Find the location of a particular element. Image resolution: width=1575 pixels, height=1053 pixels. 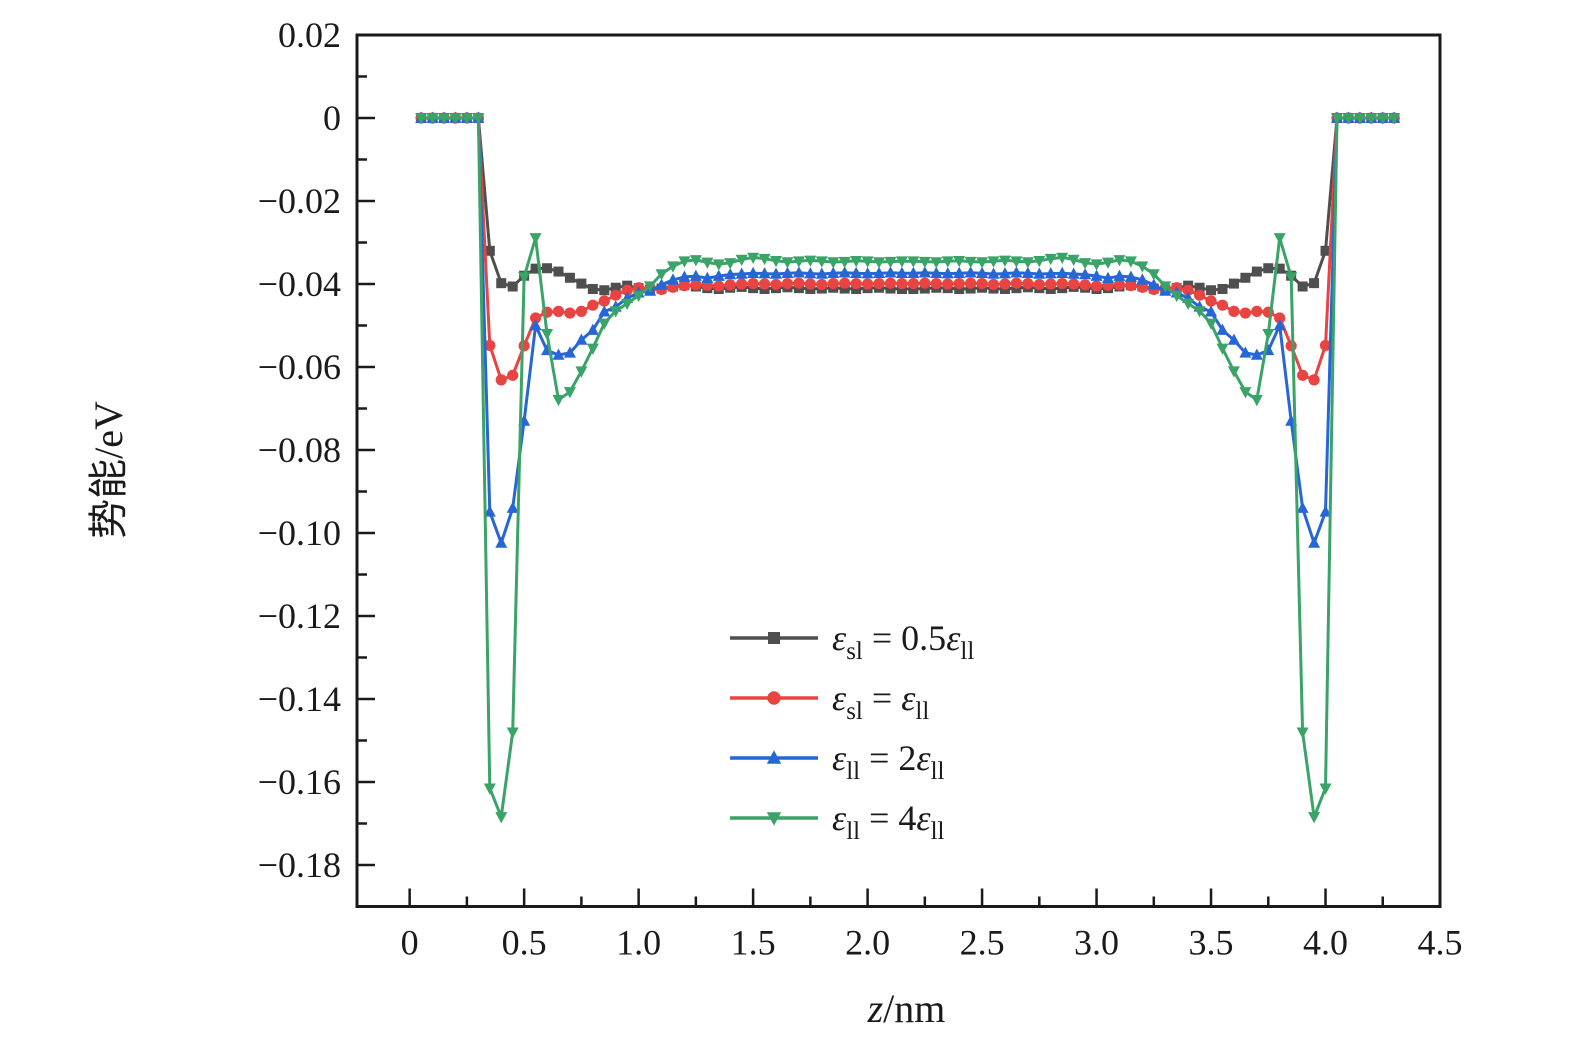

x-tick-label: 3.0 is located at coordinates (1096, 943).